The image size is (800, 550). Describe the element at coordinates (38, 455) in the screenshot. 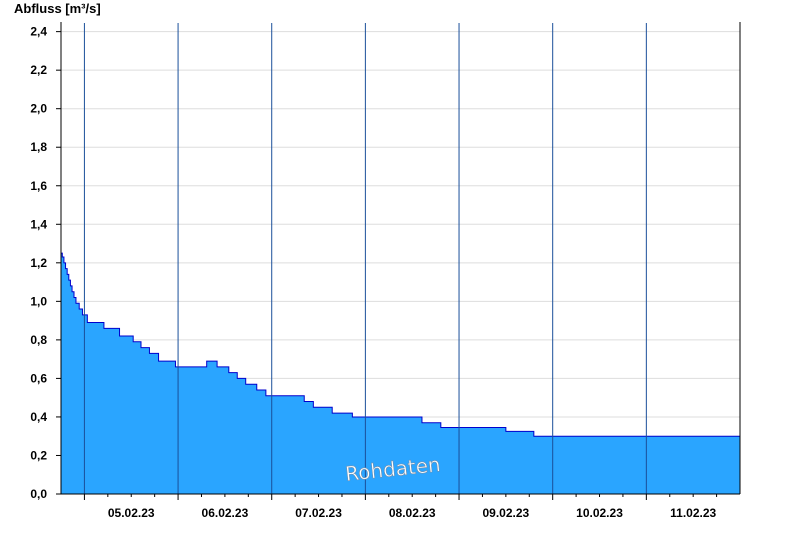

I see `y-tick-label: 0,2` at that location.